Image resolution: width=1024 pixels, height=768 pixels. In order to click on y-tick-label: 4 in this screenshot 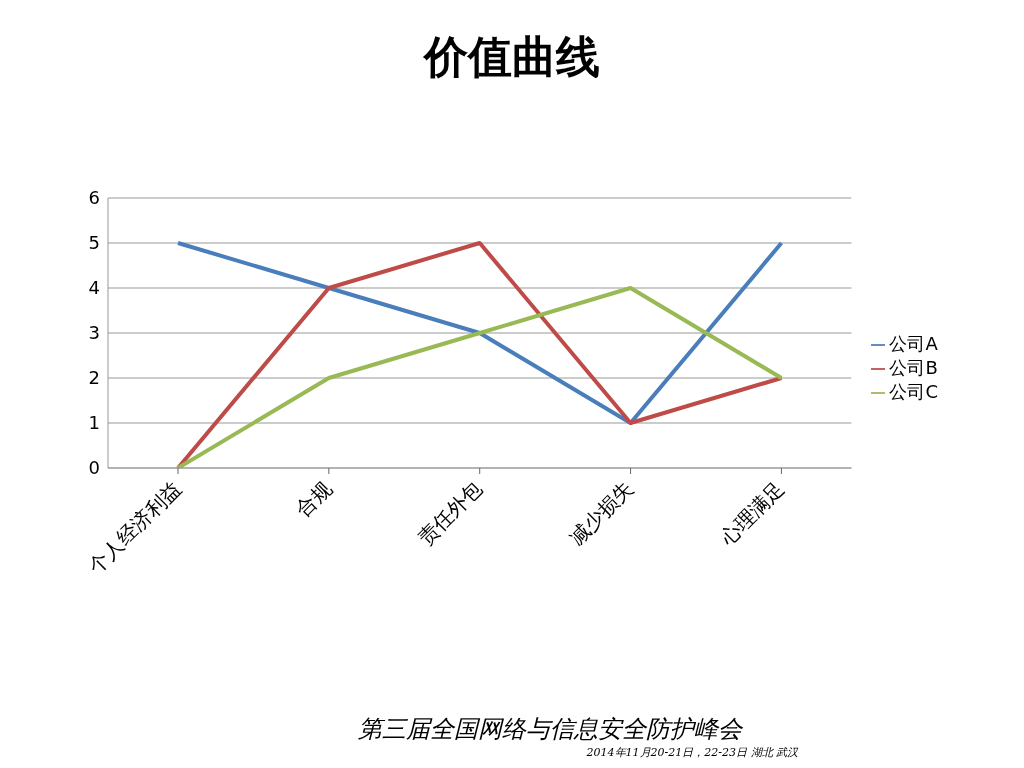, I will do `click(94, 288)`.